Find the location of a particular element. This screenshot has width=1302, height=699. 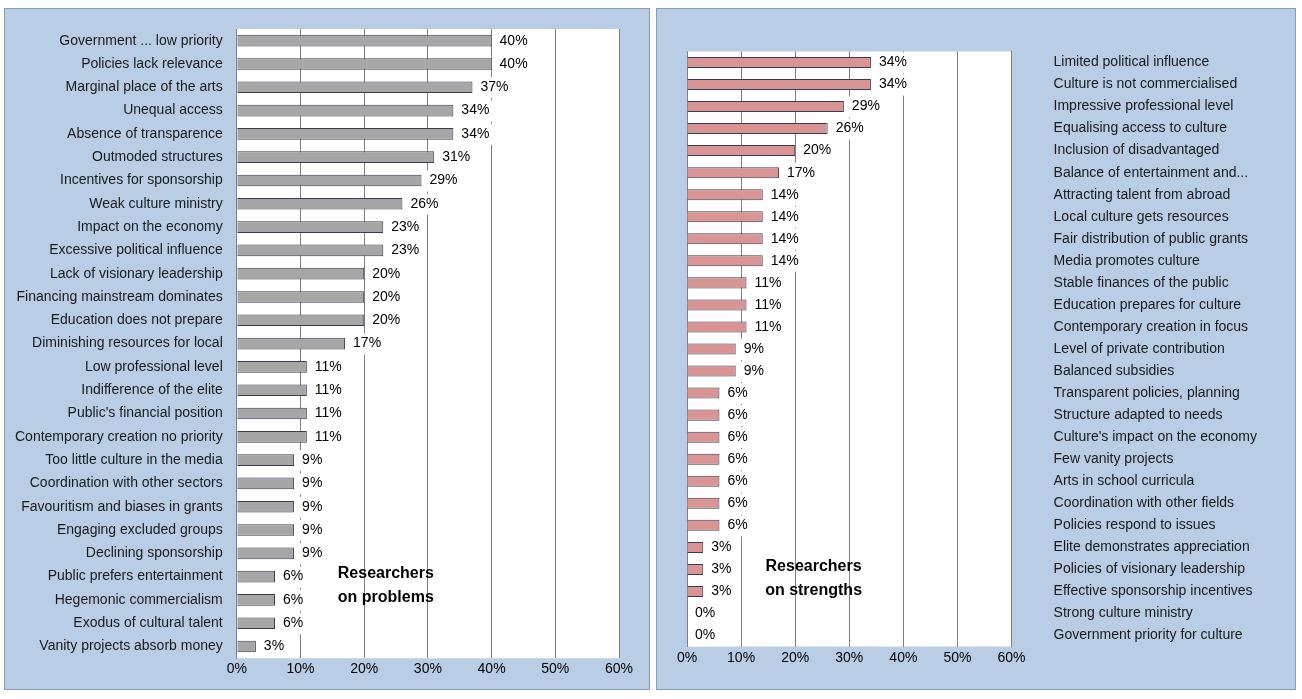

y-tick-label: Vanity projects absorb money is located at coordinates (131, 645).